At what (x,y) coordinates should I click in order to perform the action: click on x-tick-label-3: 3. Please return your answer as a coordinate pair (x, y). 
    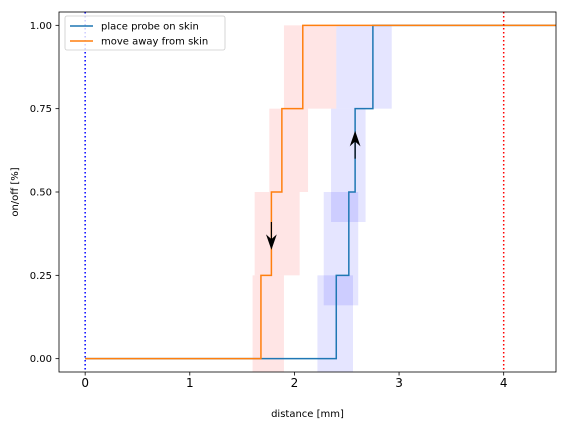
    Looking at the image, I should click on (399, 383).